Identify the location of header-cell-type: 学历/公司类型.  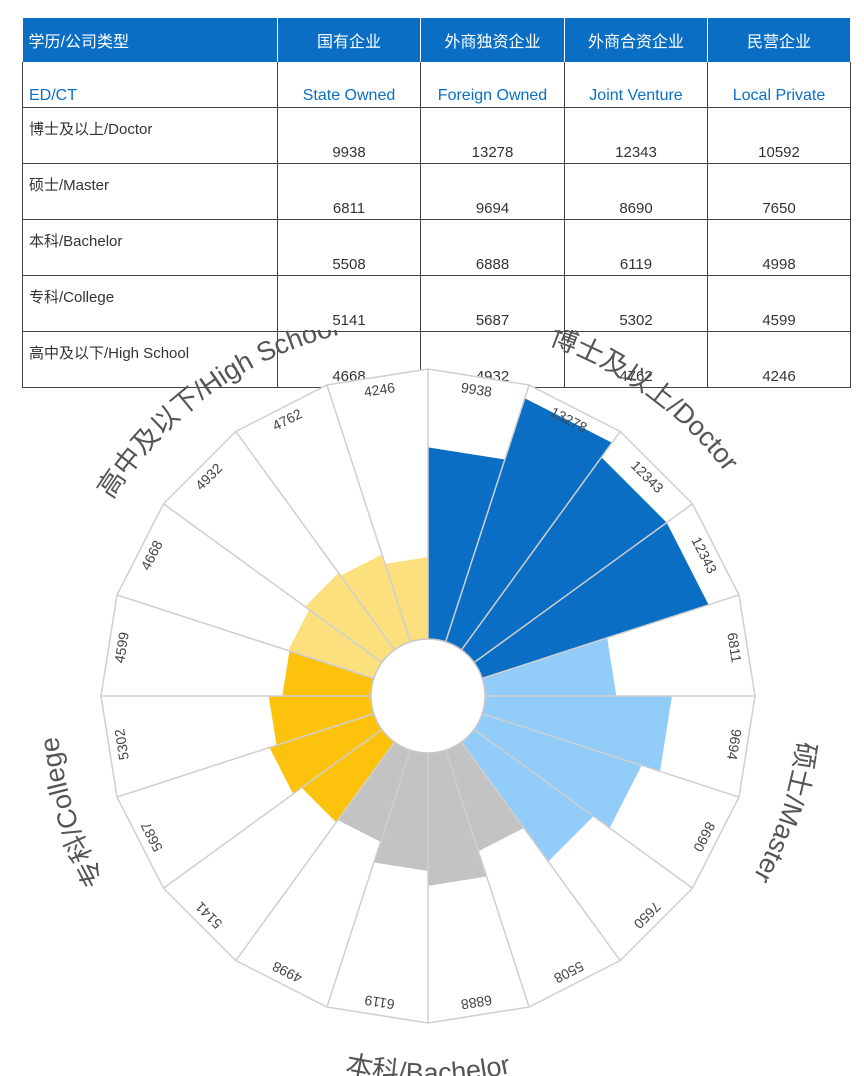
(150, 40).